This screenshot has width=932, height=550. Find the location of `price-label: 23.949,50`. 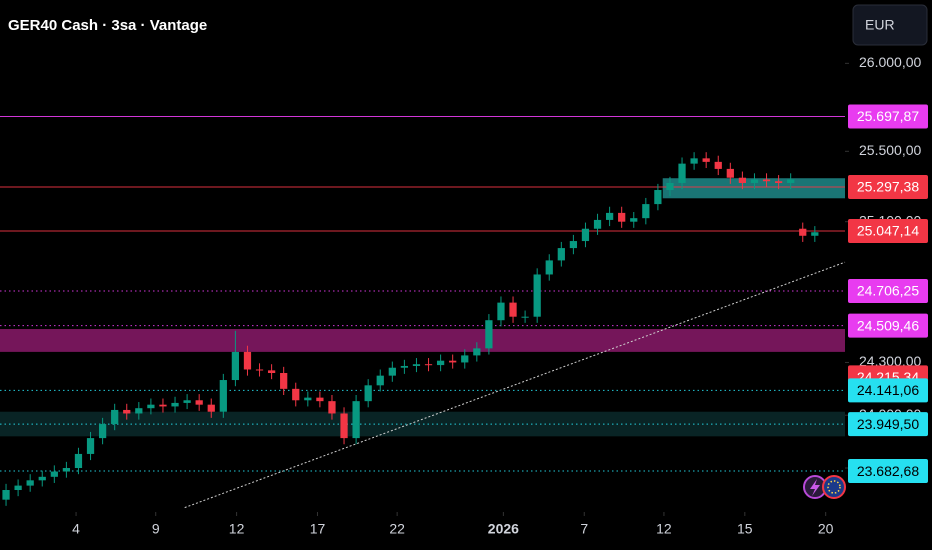

price-label: 23.949,50 is located at coordinates (888, 424).